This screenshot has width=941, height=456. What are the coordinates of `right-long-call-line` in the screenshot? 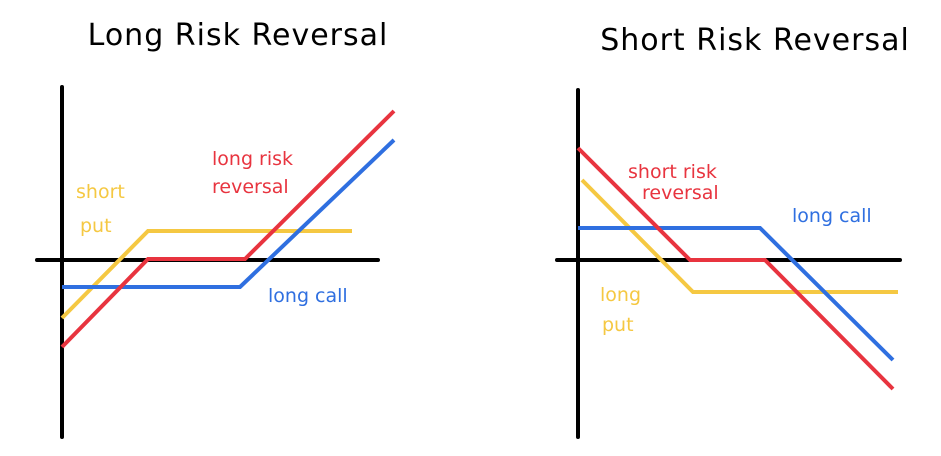 It's located at (736, 294).